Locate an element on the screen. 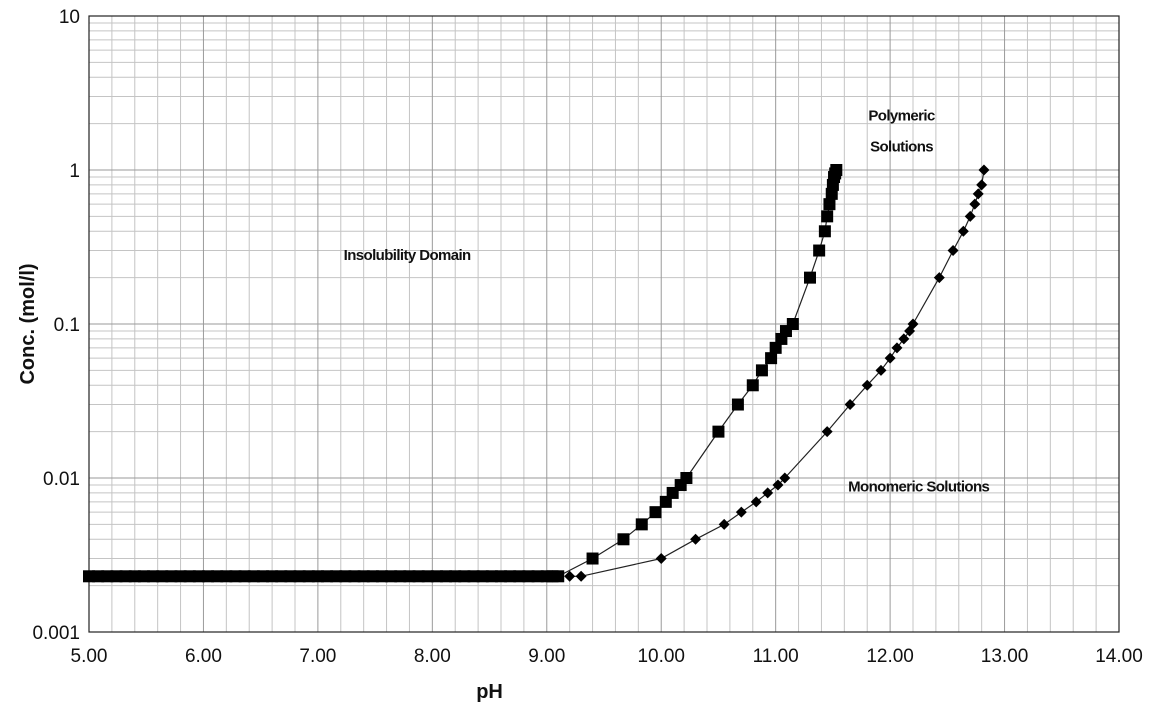  annotation-label: Polymeric is located at coordinates (901, 115).